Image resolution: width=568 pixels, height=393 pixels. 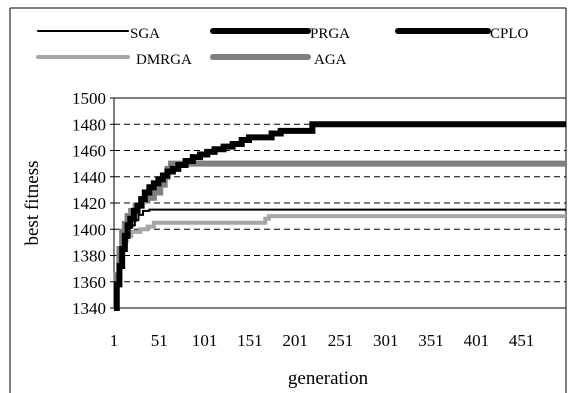 I want to click on legend-label-cplo: CPLO, so click(x=509, y=34).